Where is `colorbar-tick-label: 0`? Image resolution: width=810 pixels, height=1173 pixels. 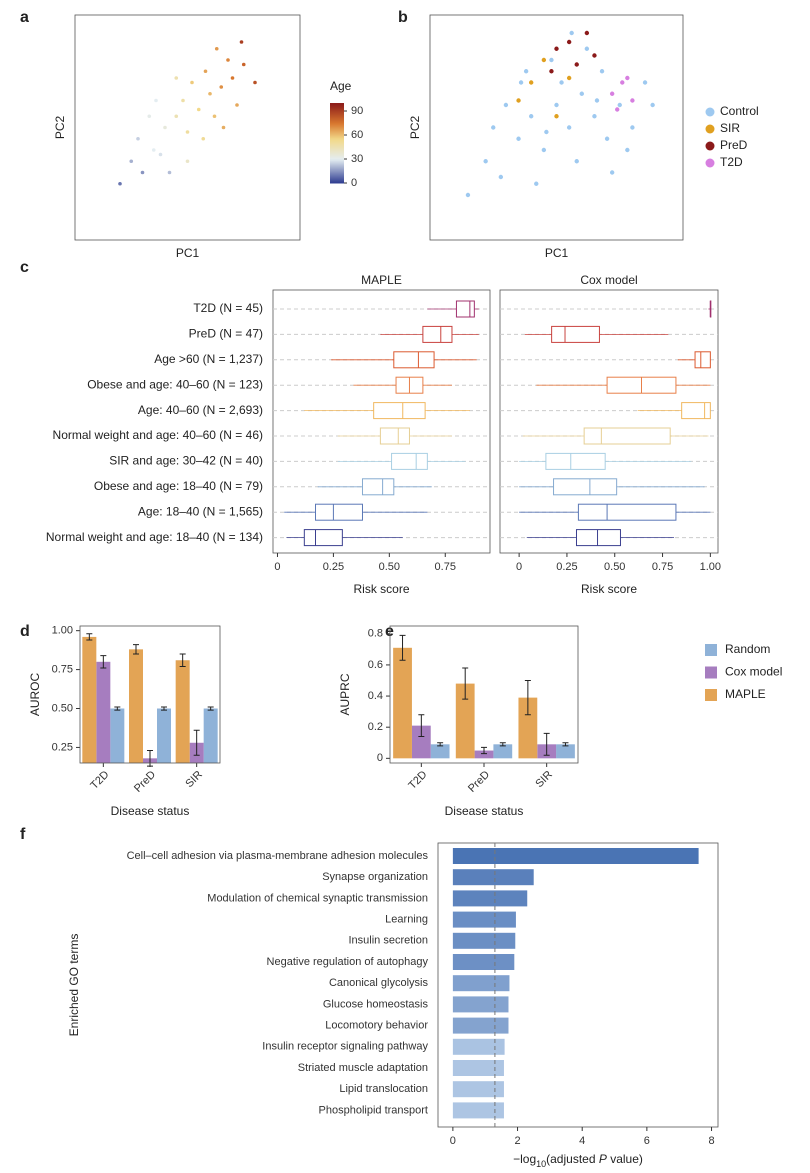
colorbar-tick-label: 0 is located at coordinates (354, 183).